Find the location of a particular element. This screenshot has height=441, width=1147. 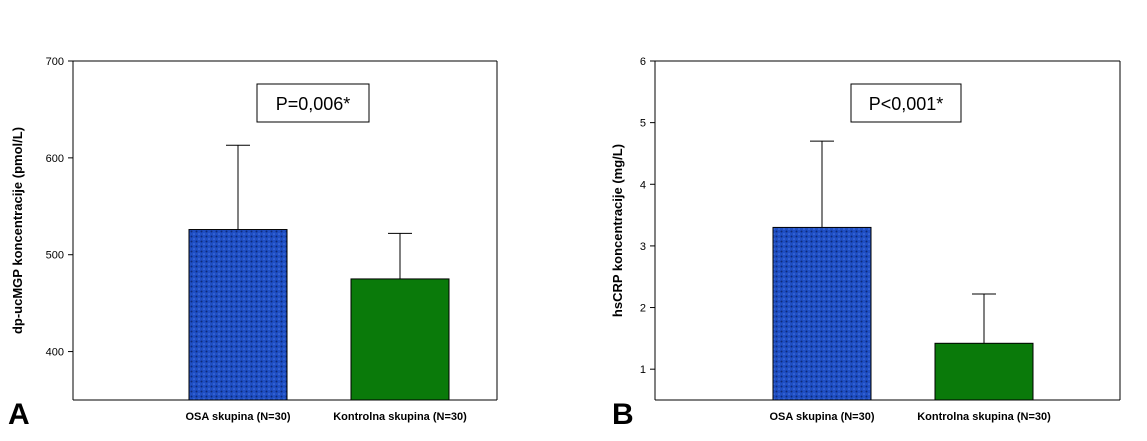

p-value-text: P=0,006* is located at coordinates (313, 104).